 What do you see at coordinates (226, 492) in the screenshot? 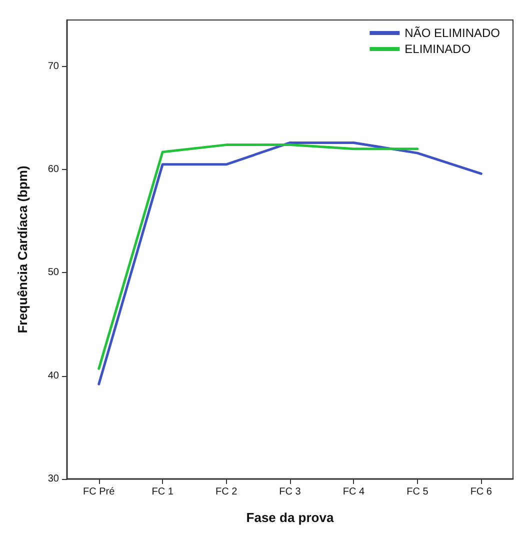
I see `x-tick-label: FC 2` at bounding box center [226, 492].